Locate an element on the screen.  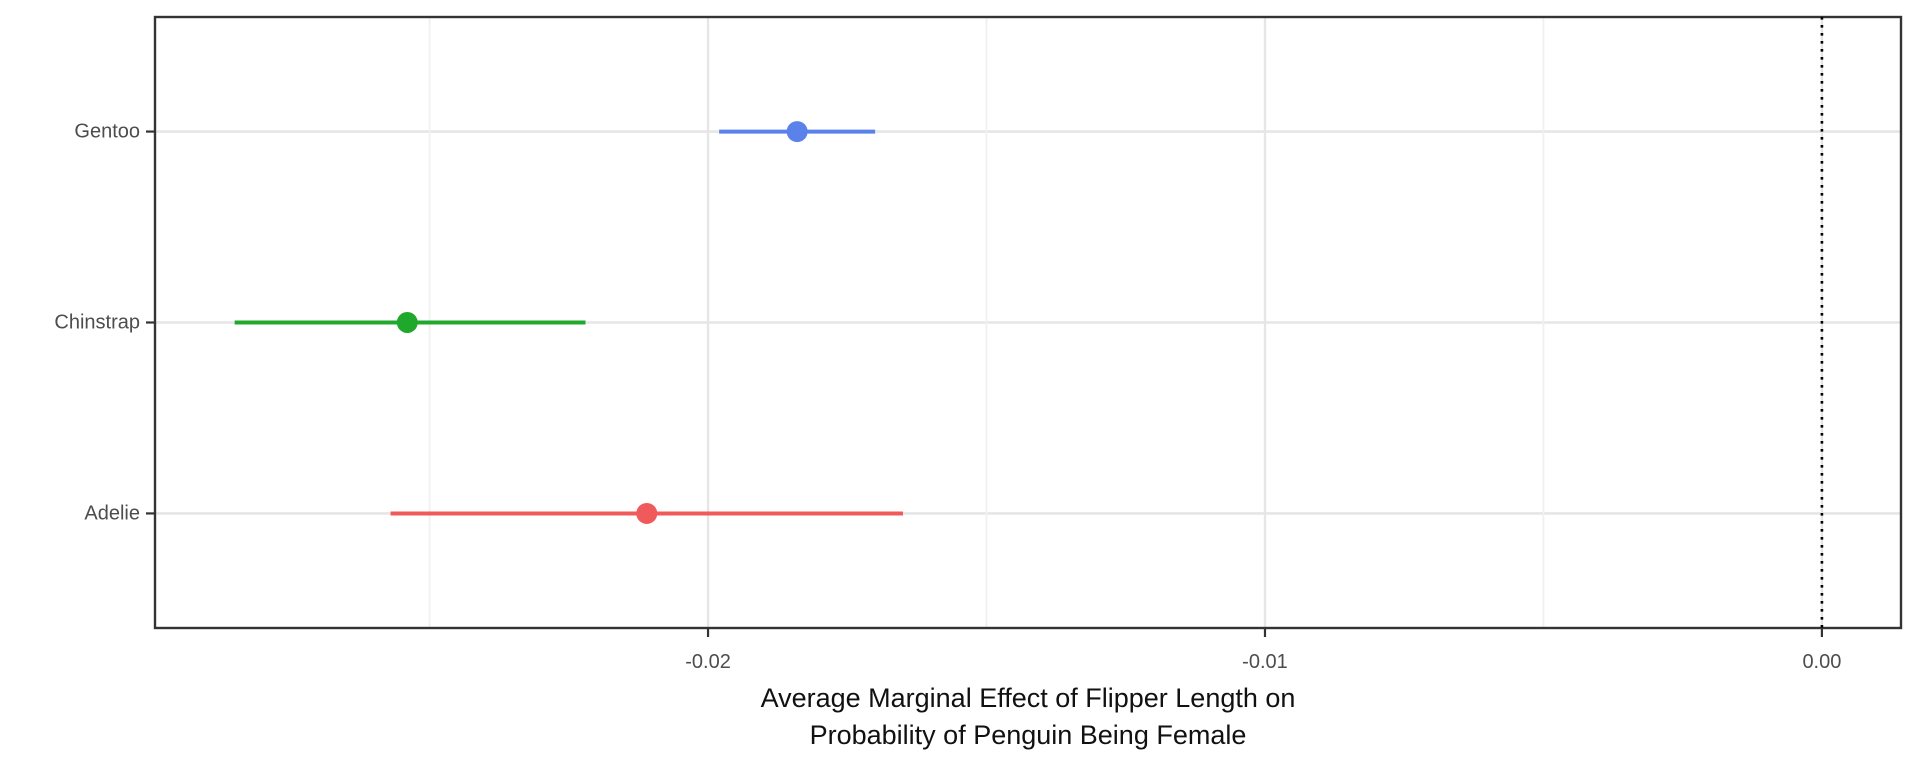
y-tick-label-chinstrap: Chinstrap is located at coordinates (97, 323).